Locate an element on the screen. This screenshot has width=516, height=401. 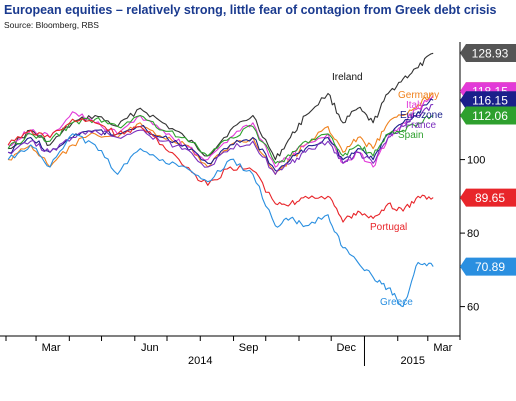
series-label-ireland: Ireland is located at coordinates (347, 77).